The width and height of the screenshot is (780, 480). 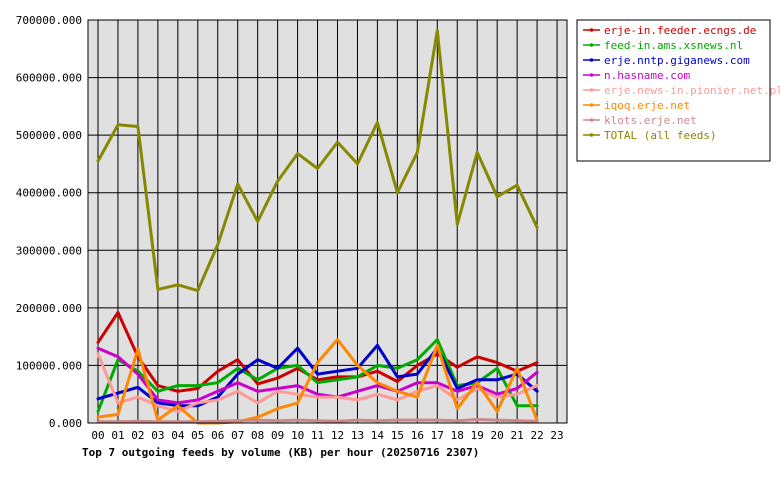 What do you see at coordinates (49, 20) in the screenshot?
I see `y-tick-label: 700000.000` at bounding box center [49, 20].